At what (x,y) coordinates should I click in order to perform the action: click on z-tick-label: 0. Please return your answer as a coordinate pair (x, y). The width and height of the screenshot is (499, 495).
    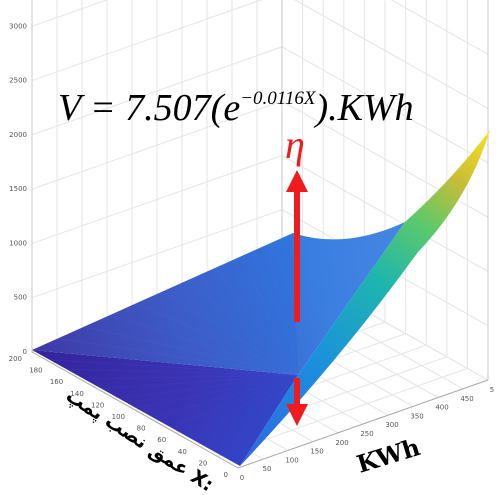
    Looking at the image, I should click on (25, 352).